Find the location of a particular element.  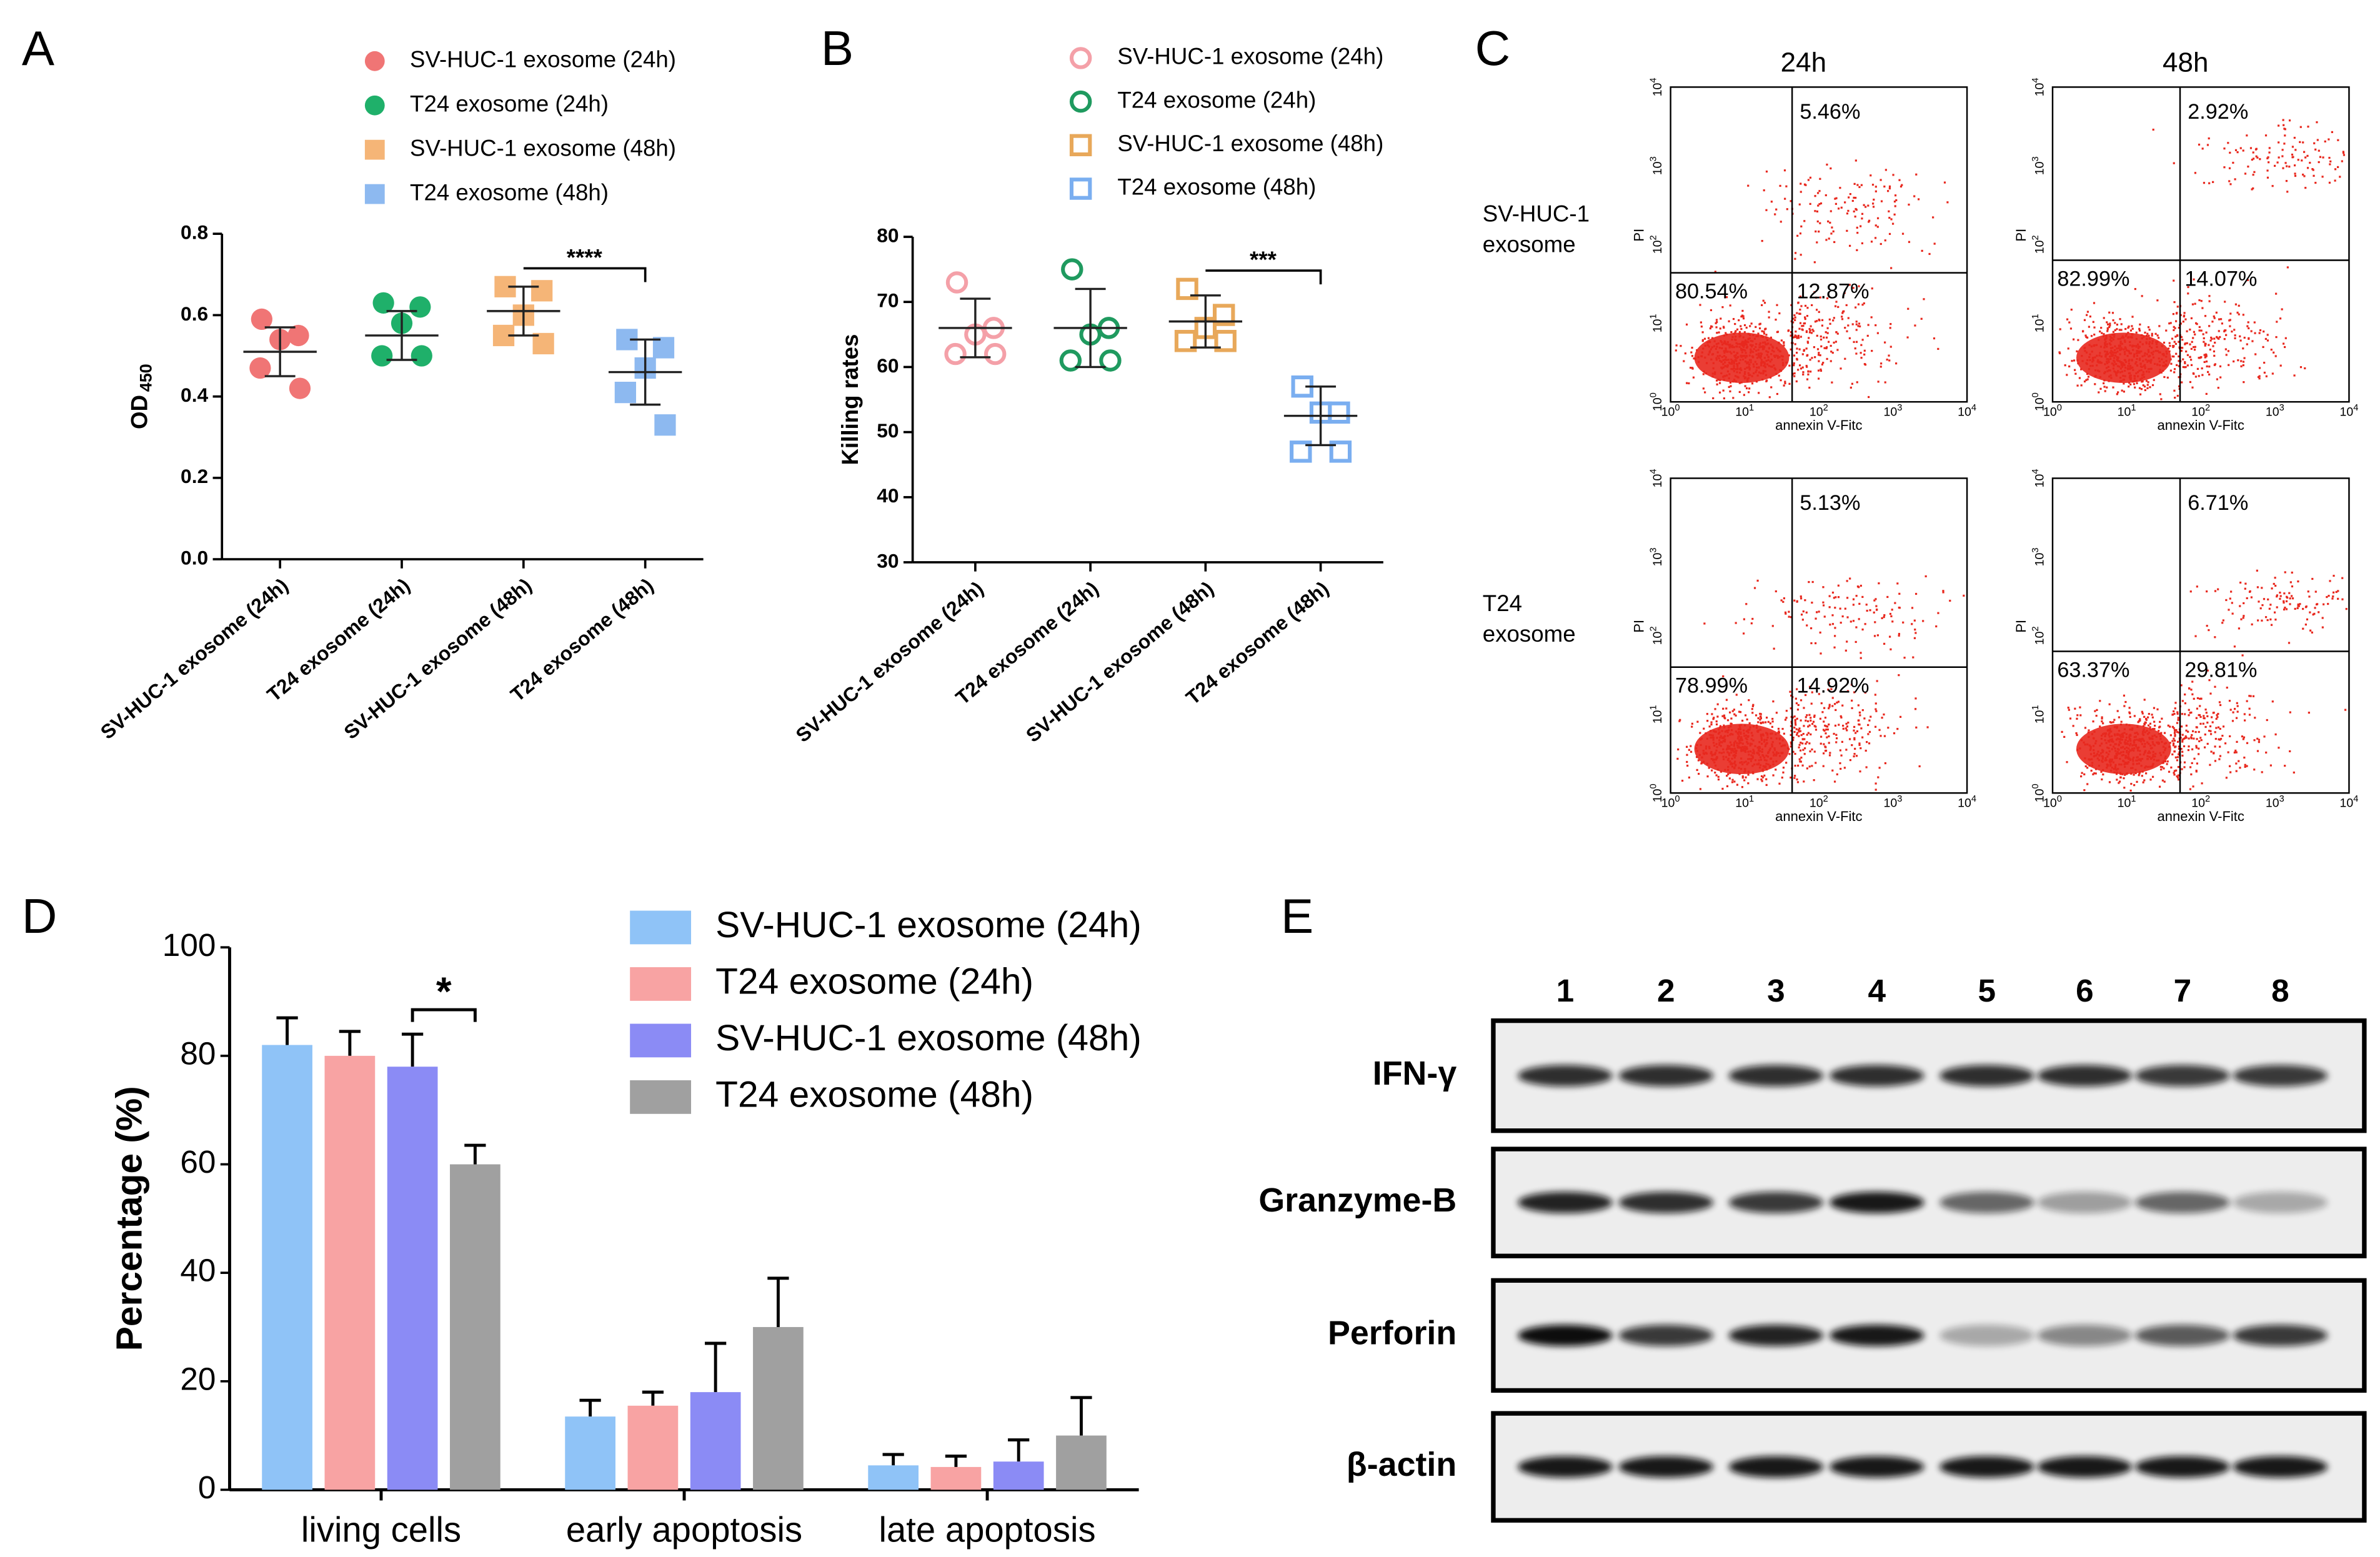

y-tick-label: 60 is located at coordinates (888, 366).